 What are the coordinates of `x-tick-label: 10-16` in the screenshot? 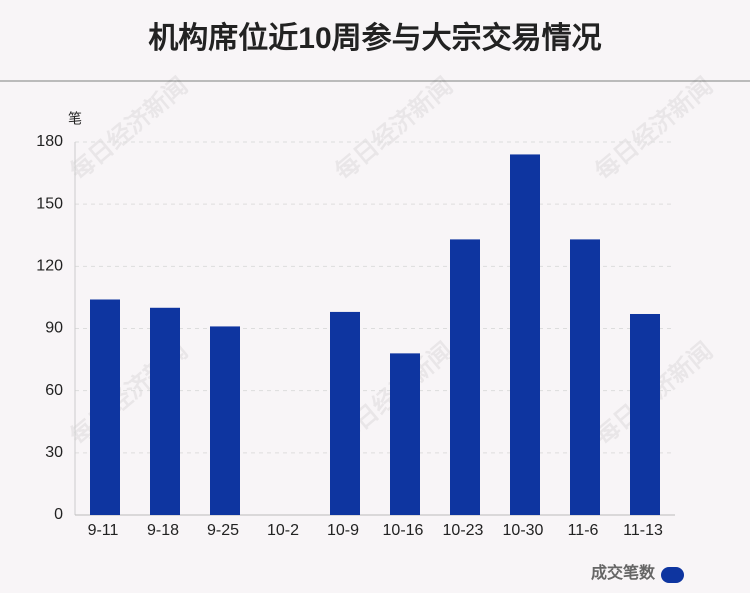 It's located at (403, 530).